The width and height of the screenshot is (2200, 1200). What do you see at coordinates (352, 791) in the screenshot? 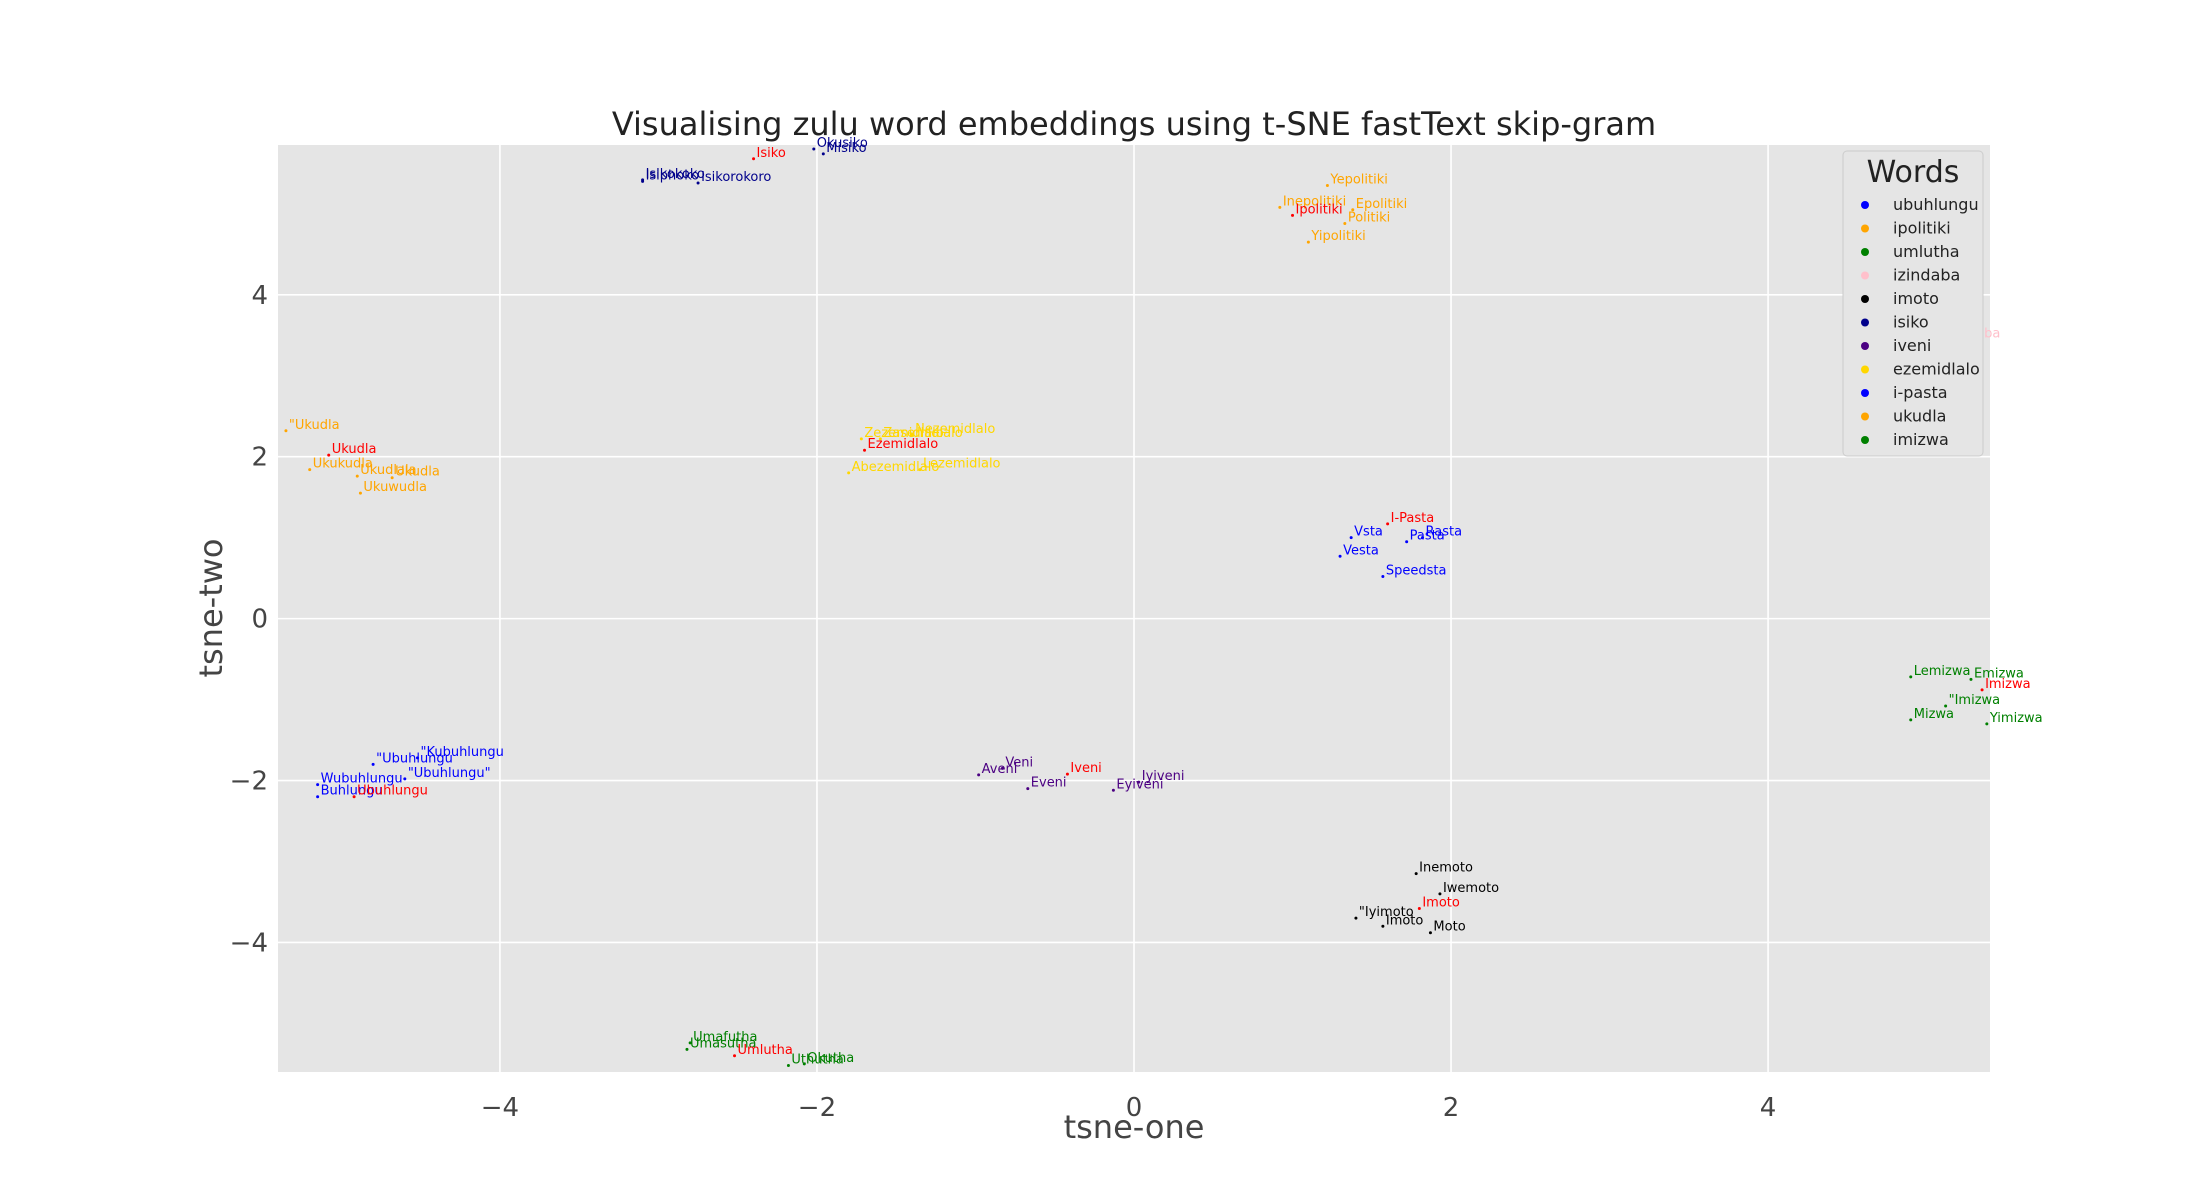
I see `point-label: Buhlungu` at bounding box center [352, 791].